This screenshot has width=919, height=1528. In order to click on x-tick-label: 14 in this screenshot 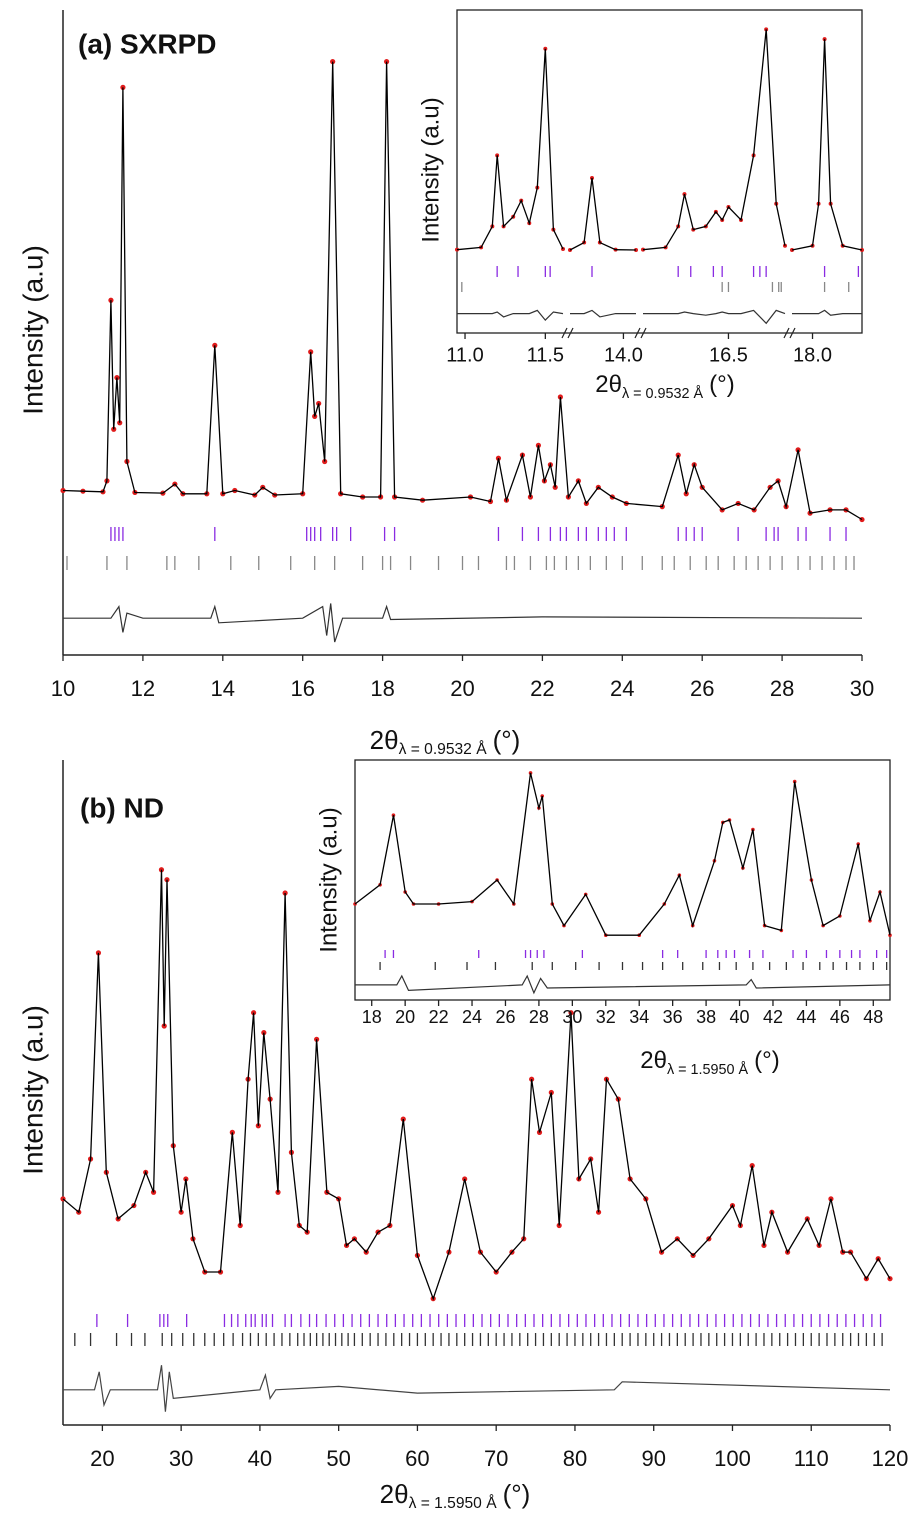, I will do `click(223, 688)`.